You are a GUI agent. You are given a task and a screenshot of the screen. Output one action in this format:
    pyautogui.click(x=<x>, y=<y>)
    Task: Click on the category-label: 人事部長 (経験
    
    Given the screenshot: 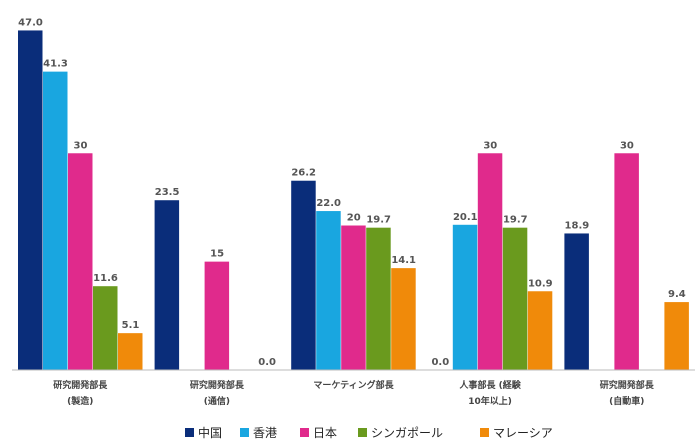 What is the action you would take?
    pyautogui.click(x=489, y=385)
    